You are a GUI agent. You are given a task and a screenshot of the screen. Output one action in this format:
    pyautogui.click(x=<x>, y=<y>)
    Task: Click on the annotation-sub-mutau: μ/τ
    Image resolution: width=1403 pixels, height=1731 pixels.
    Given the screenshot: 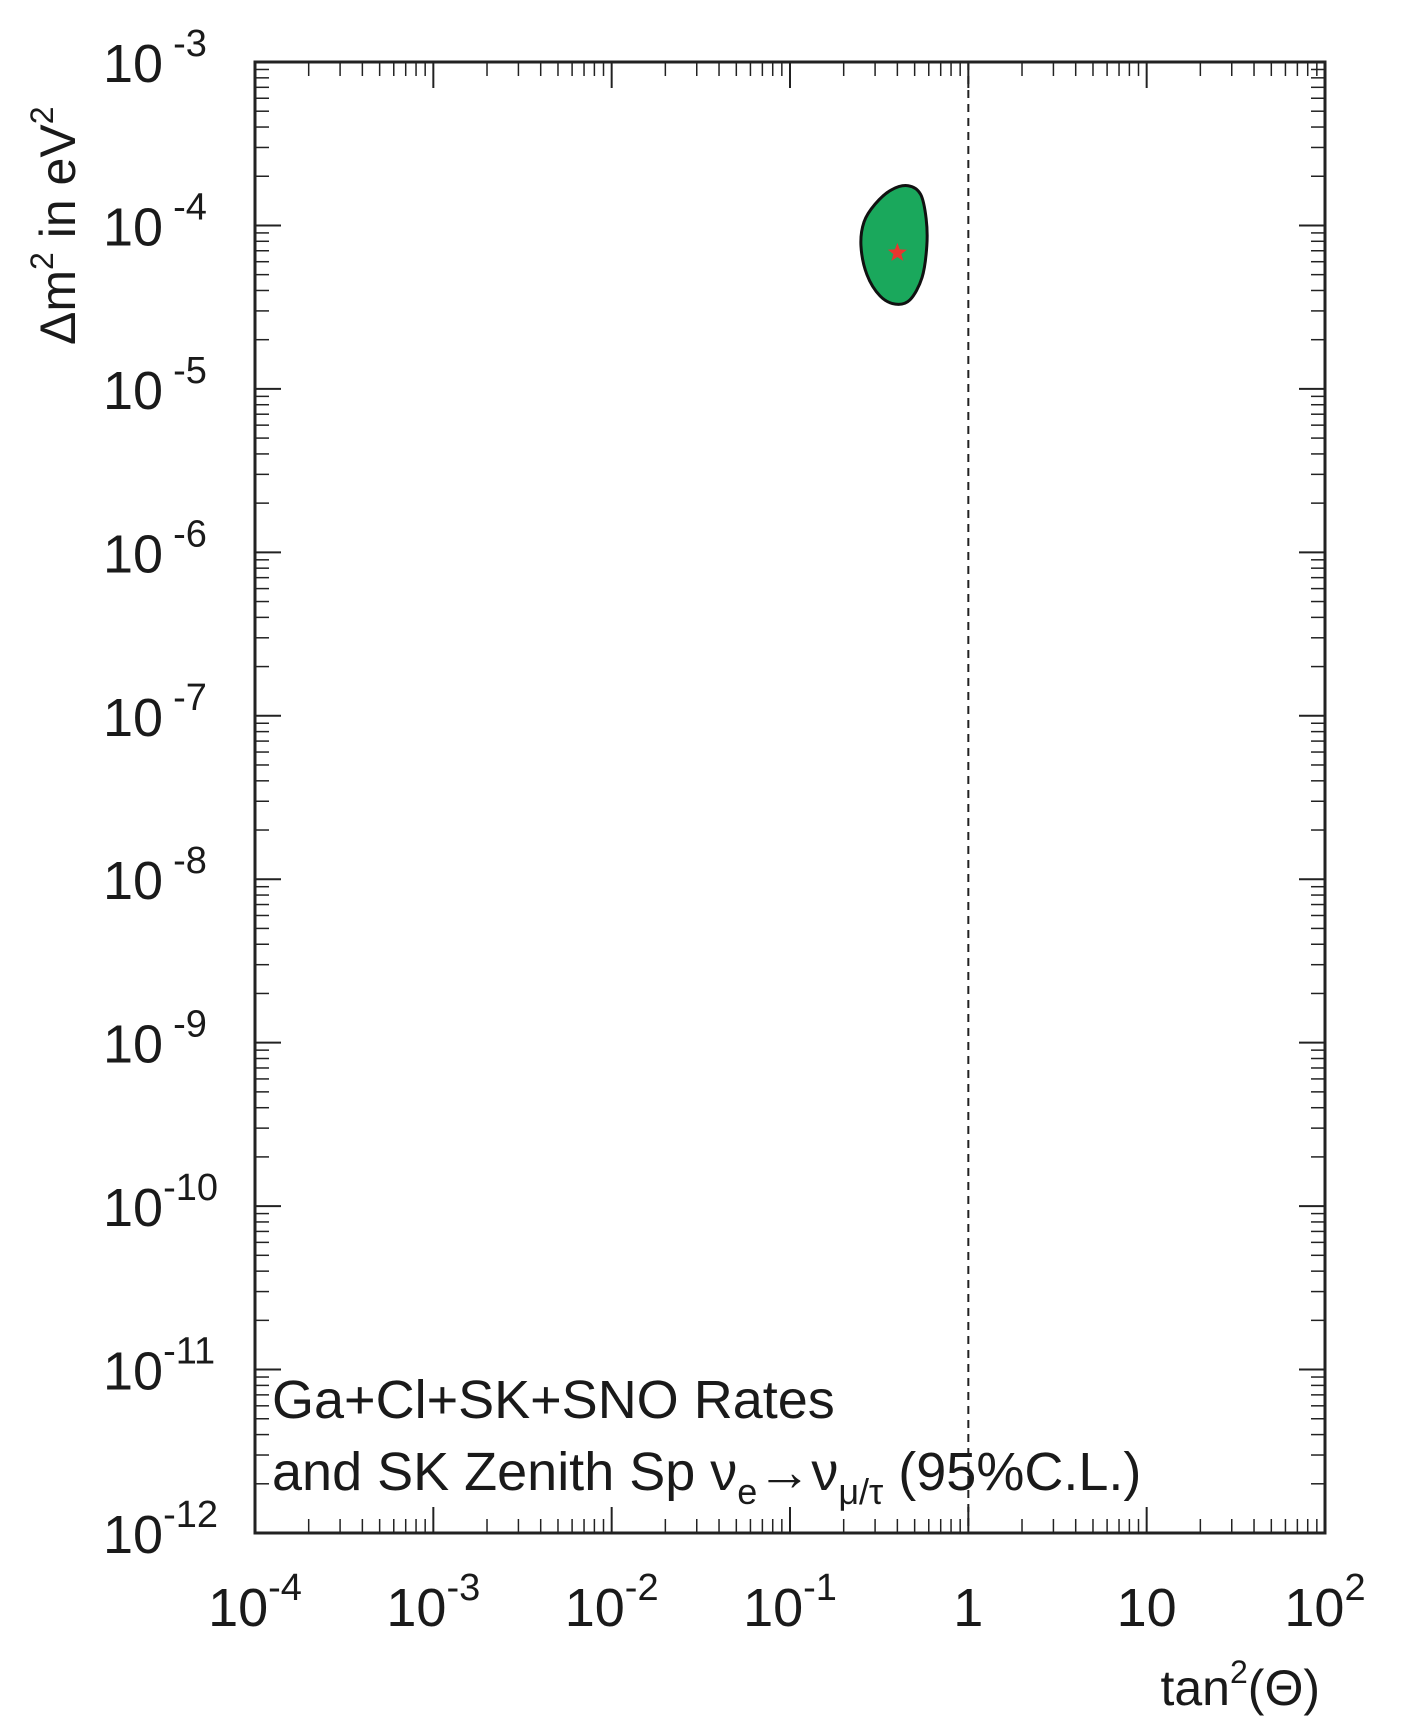 What is the action you would take?
    pyautogui.click(x=860, y=1491)
    